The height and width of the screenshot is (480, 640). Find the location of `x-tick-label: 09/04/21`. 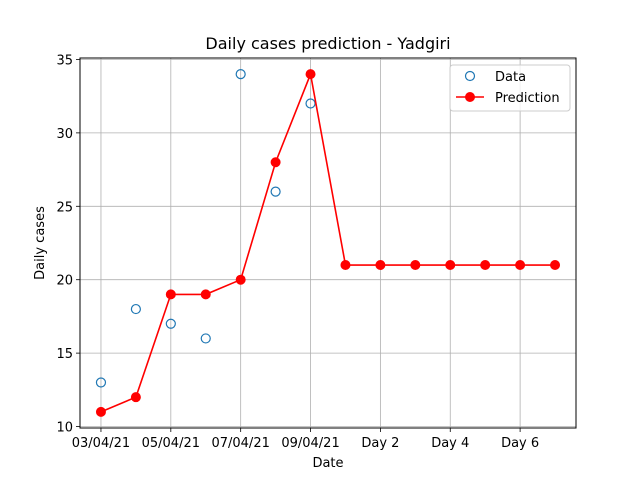

x-tick-label: 09/04/21 is located at coordinates (310, 443).